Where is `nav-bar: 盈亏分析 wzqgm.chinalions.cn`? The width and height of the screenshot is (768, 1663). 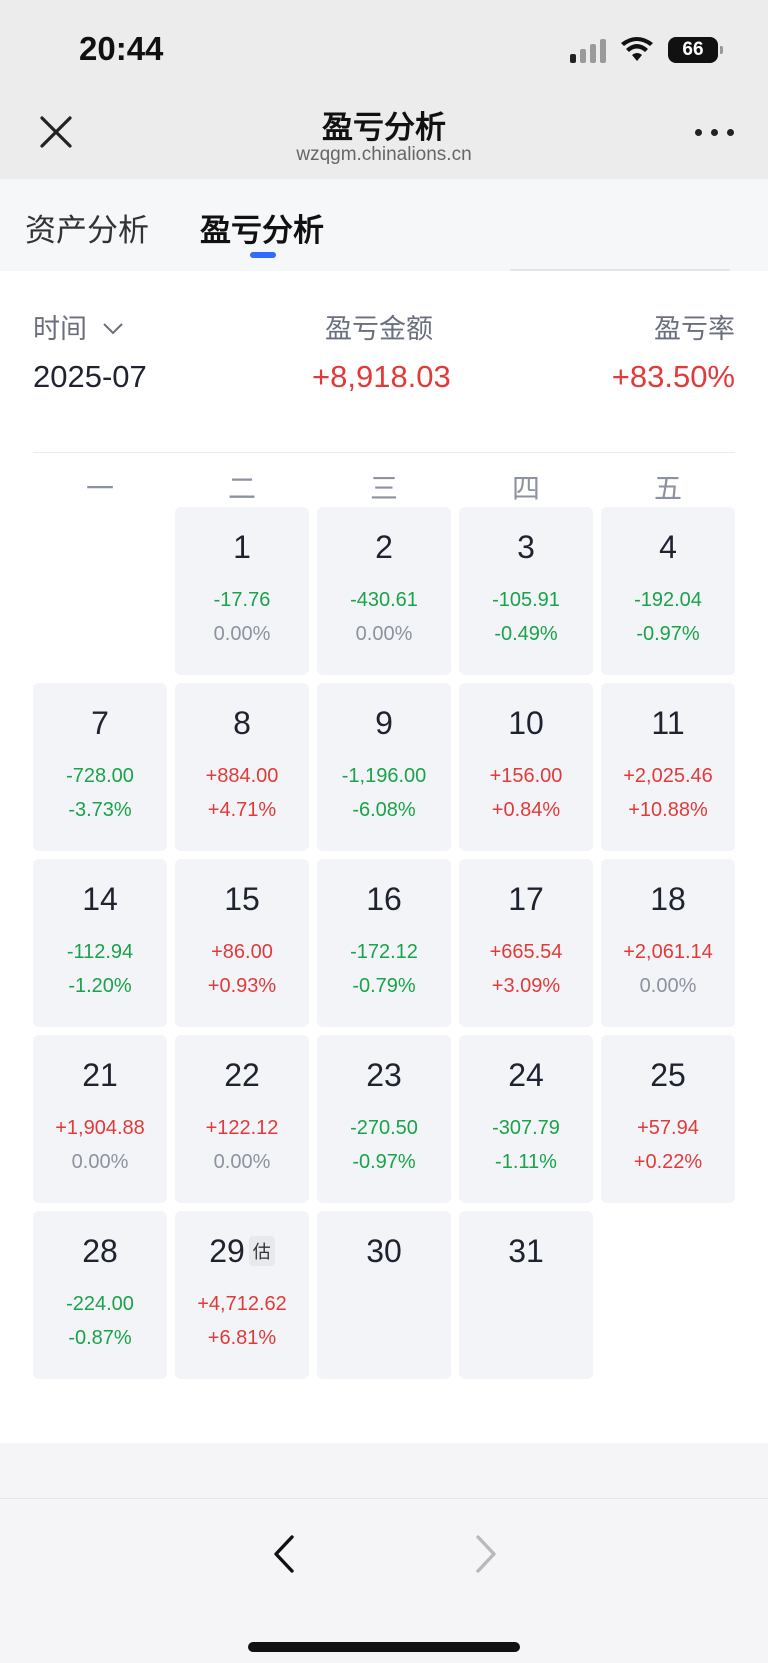 nav-bar: 盈亏分析 wzqgm.chinalions.cn is located at coordinates (384, 135).